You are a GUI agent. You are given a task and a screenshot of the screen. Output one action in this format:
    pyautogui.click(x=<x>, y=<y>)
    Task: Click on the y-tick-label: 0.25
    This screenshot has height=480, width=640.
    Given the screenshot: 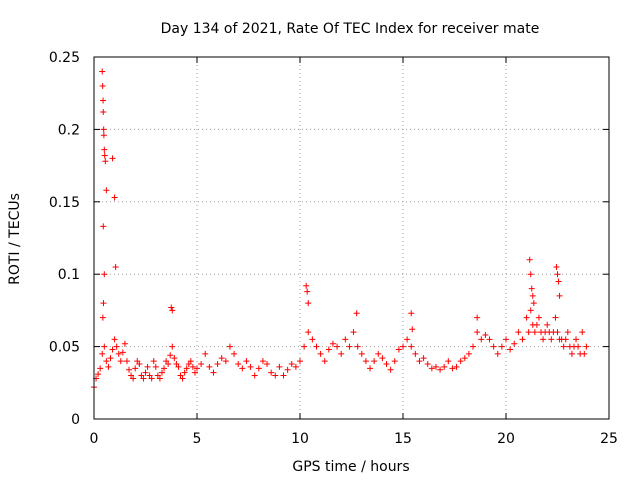 What is the action you would take?
    pyautogui.click(x=64, y=58)
    